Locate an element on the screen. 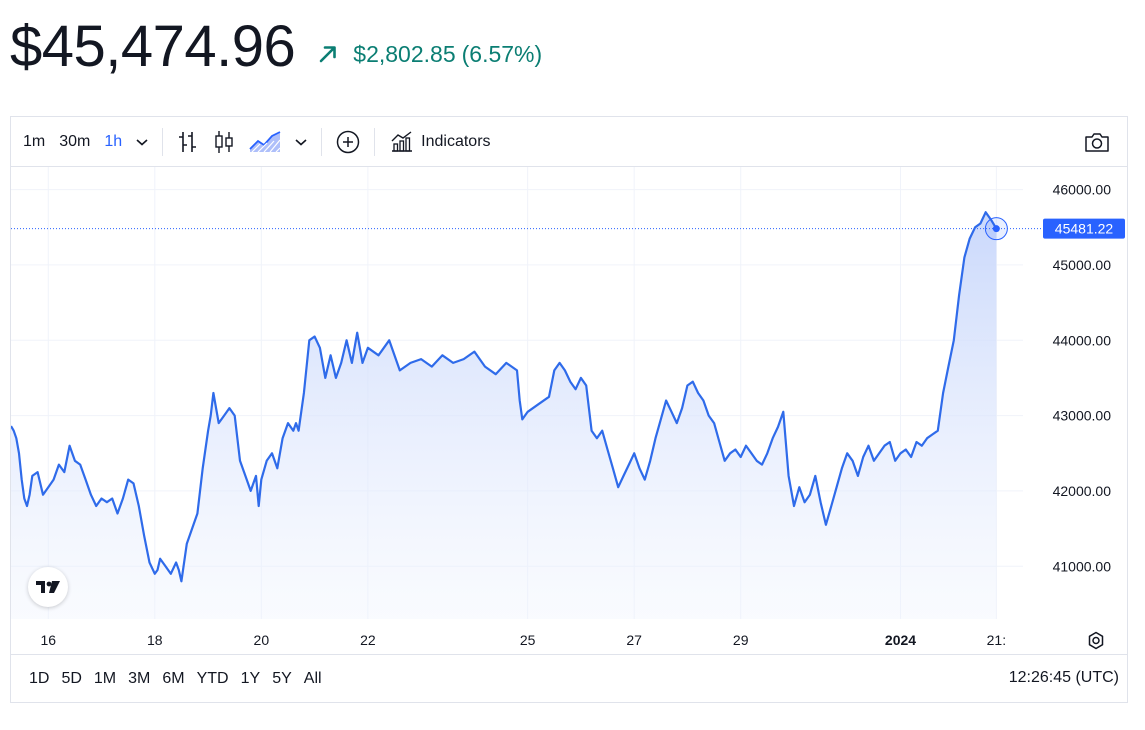 Image resolution: width=1145 pixels, height=730 pixels. interval-1h-label: 1h is located at coordinates (113, 141).